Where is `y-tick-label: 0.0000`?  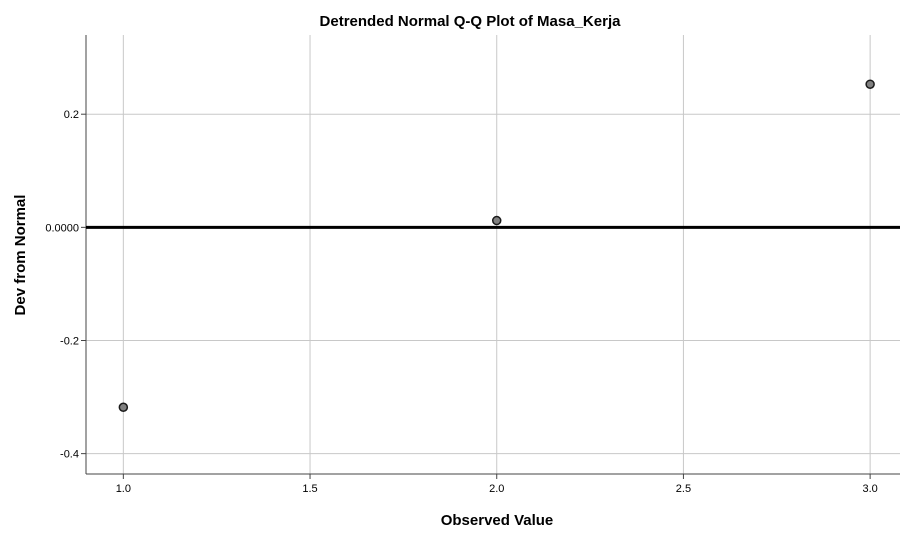
y-tick-label: 0.0000 is located at coordinates (62, 228).